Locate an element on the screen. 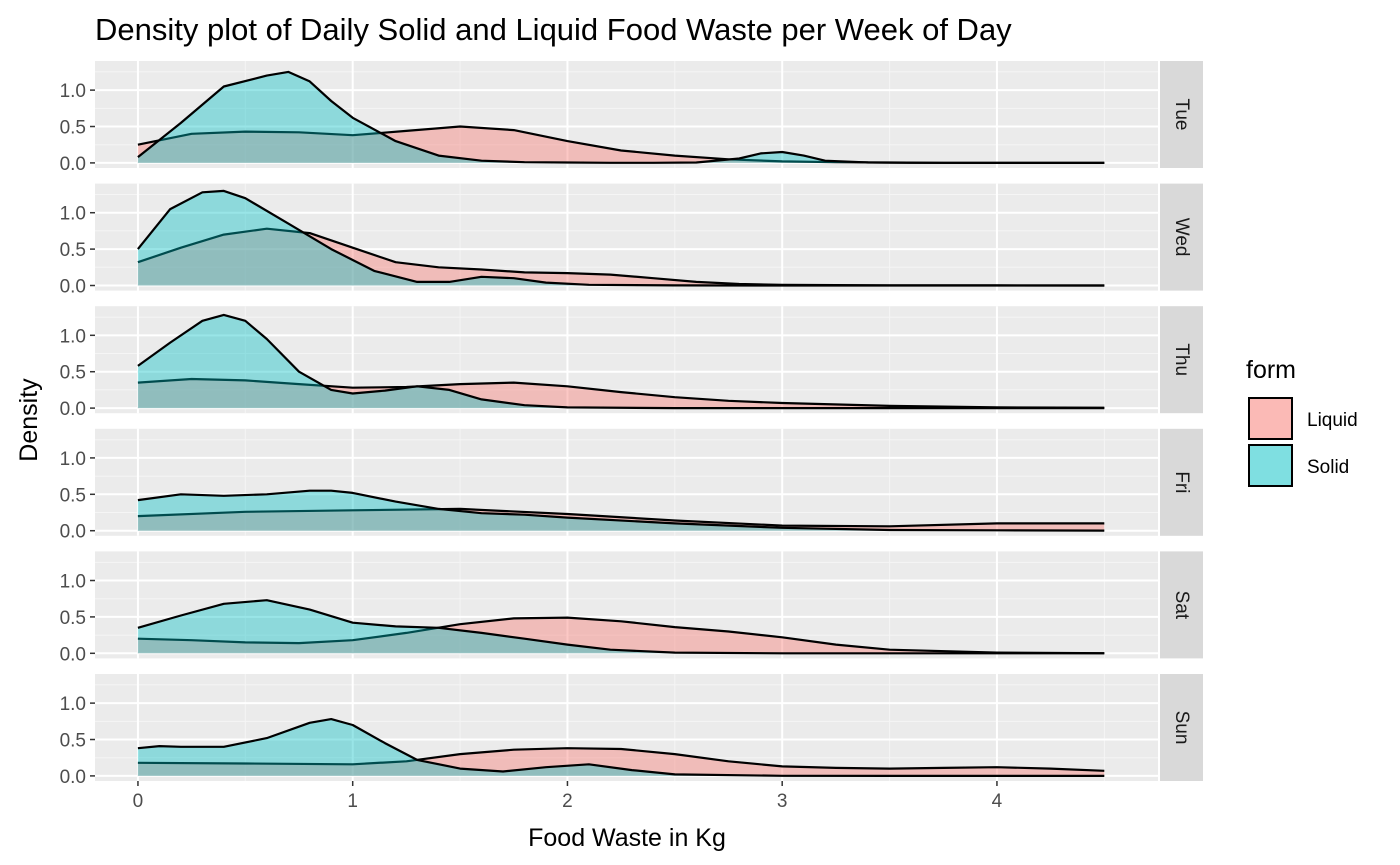  strip-label-sun: Sun is located at coordinates (1181, 728).